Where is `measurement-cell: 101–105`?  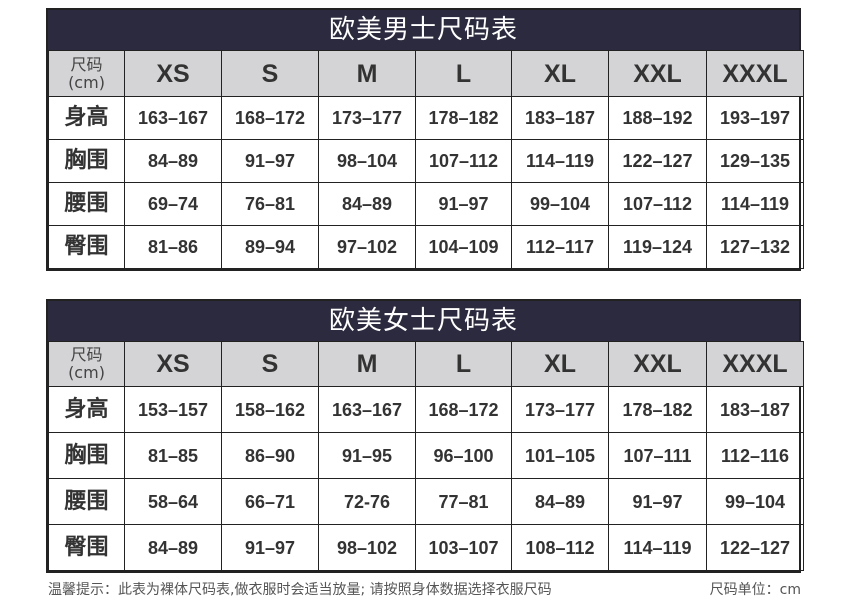
measurement-cell: 101–105 is located at coordinates (560, 455).